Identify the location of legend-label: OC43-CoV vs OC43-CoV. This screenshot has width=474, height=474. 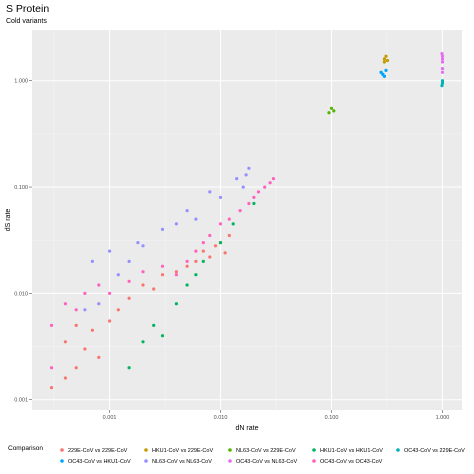
(351, 462).